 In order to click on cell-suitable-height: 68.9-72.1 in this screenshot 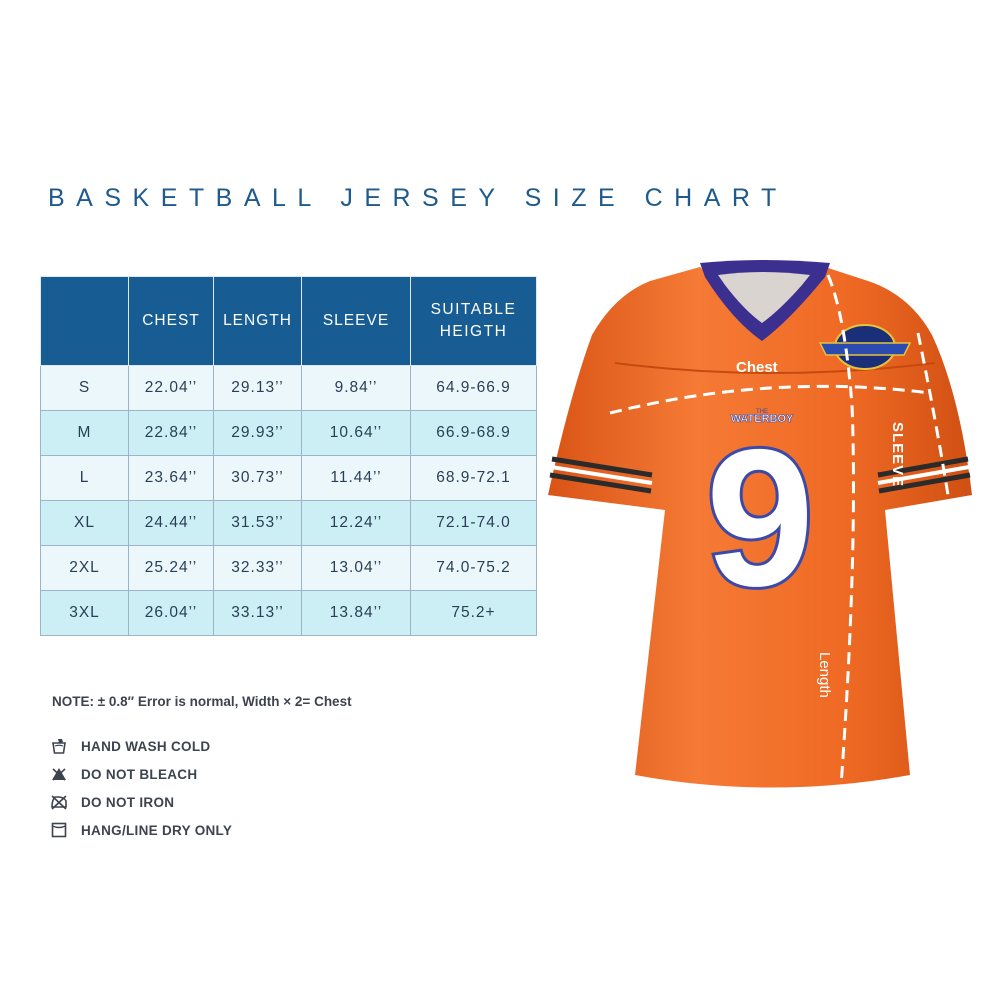, I will do `click(473, 478)`.